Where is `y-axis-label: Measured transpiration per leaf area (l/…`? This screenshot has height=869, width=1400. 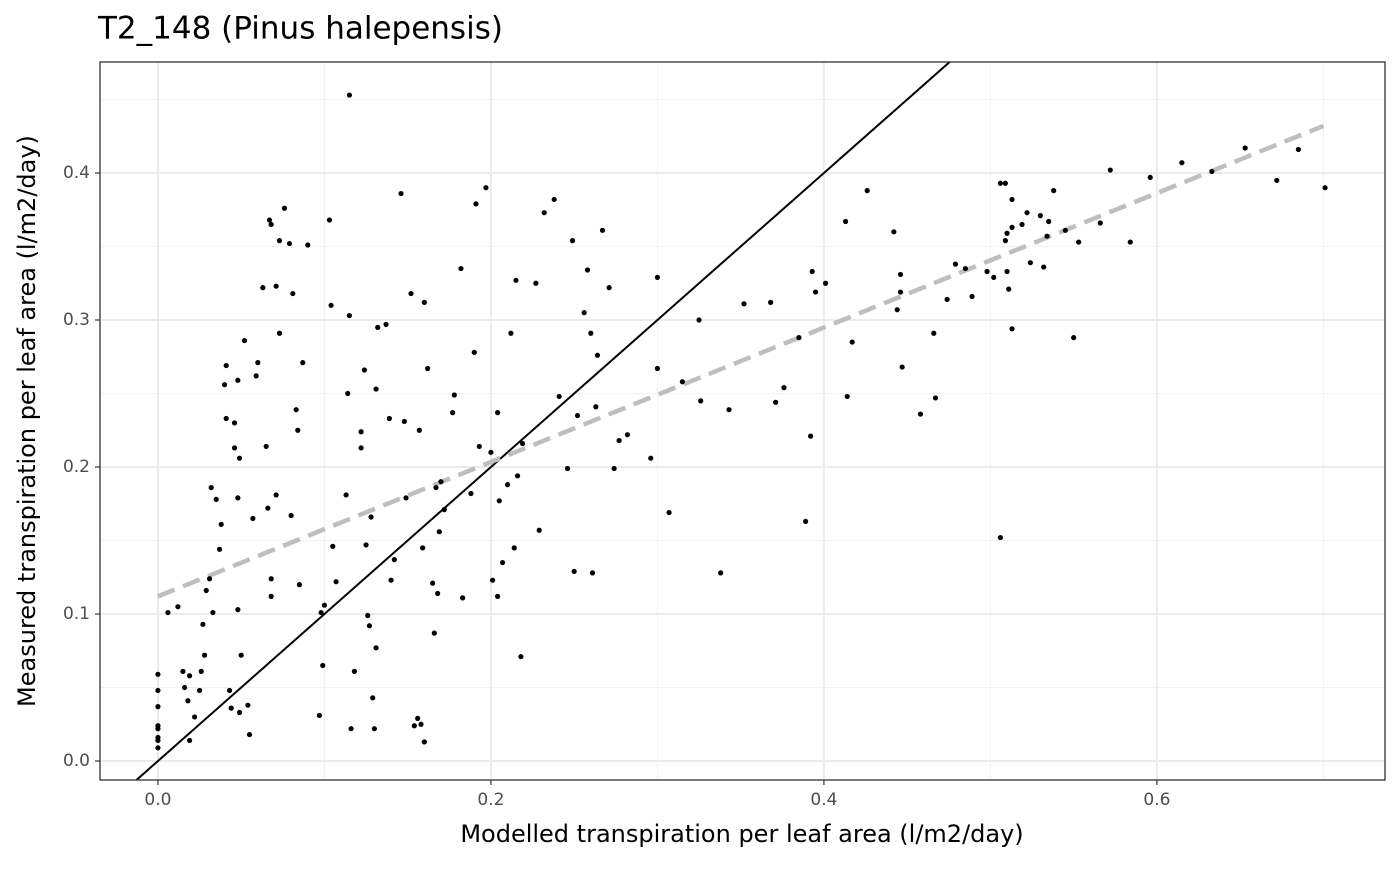
y-axis-label: Measured transpiration per leaf area (l/… is located at coordinates (27, 421).